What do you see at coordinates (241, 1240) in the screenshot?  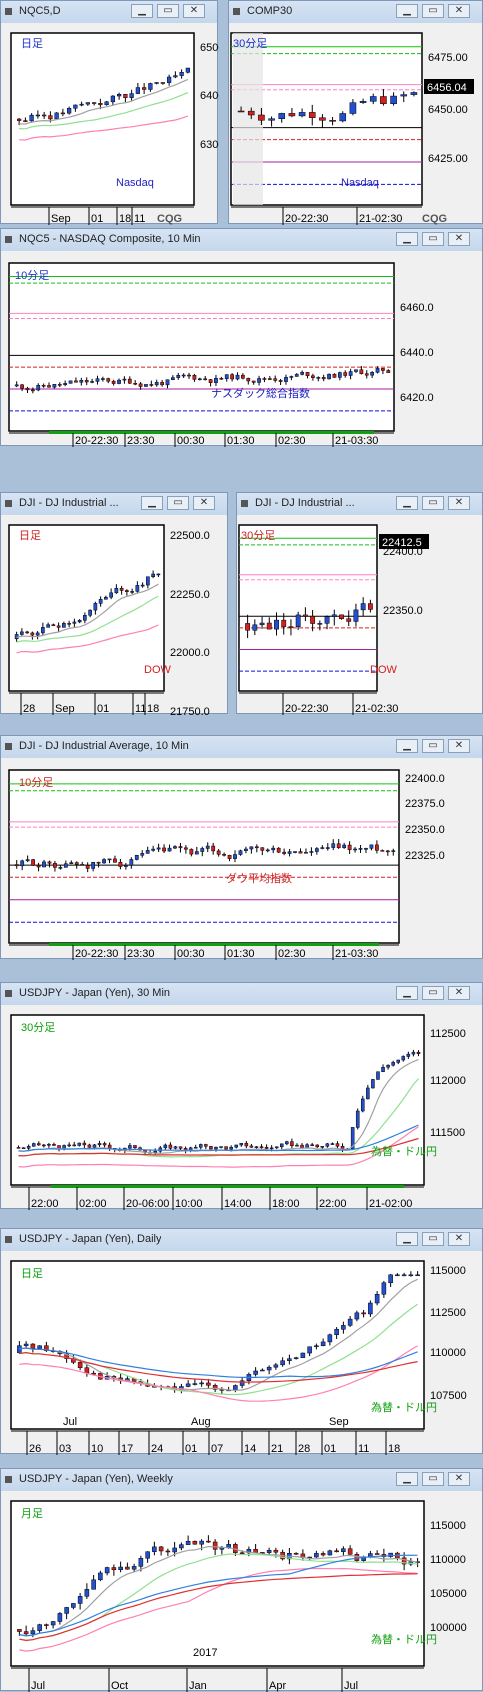 I see `window-titlebar: USDJPY - Japan (Yen), Daily ▁ ▭ ✕` at bounding box center [241, 1240].